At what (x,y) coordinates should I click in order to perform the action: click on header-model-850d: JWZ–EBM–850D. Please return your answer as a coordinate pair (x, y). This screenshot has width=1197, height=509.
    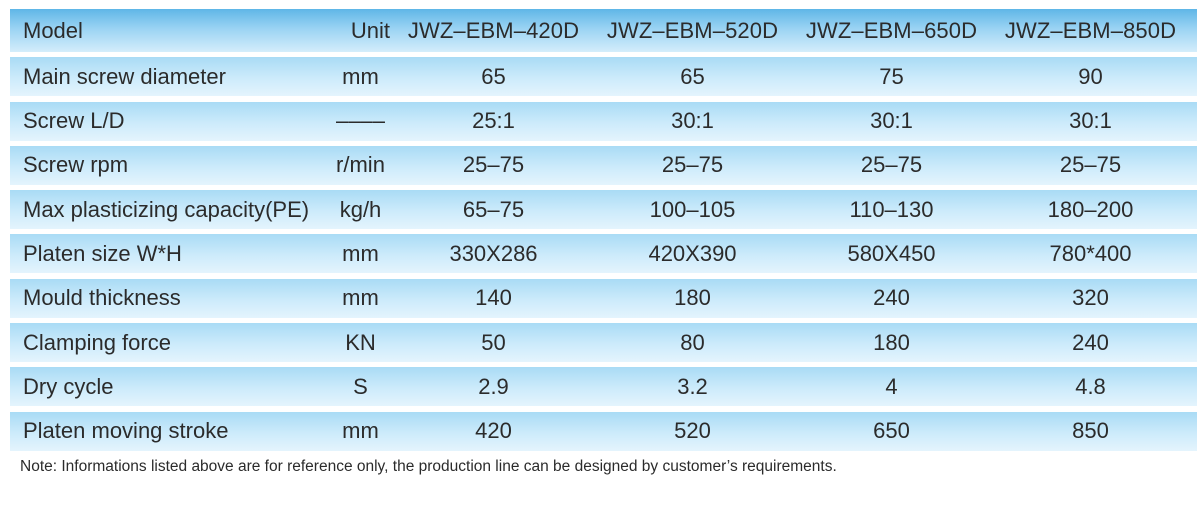
    Looking at the image, I should click on (1090, 30).